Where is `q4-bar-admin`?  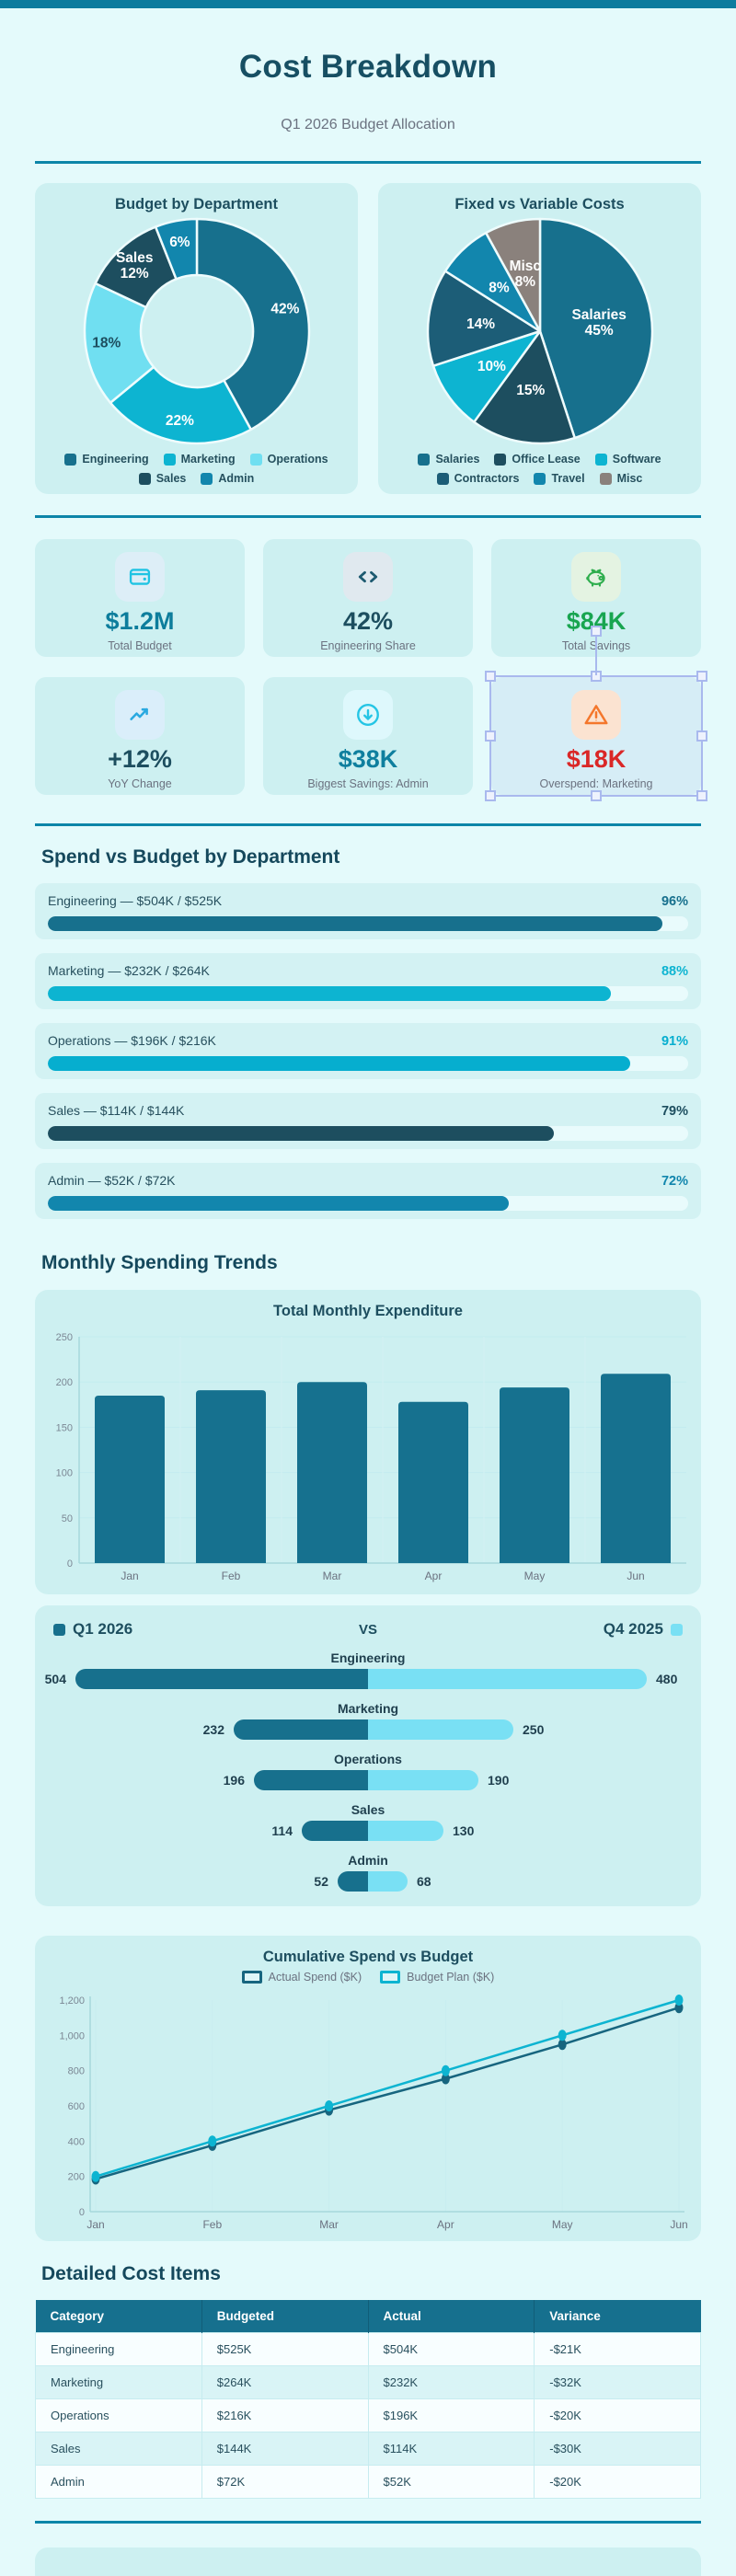 q4-bar-admin is located at coordinates (388, 1881).